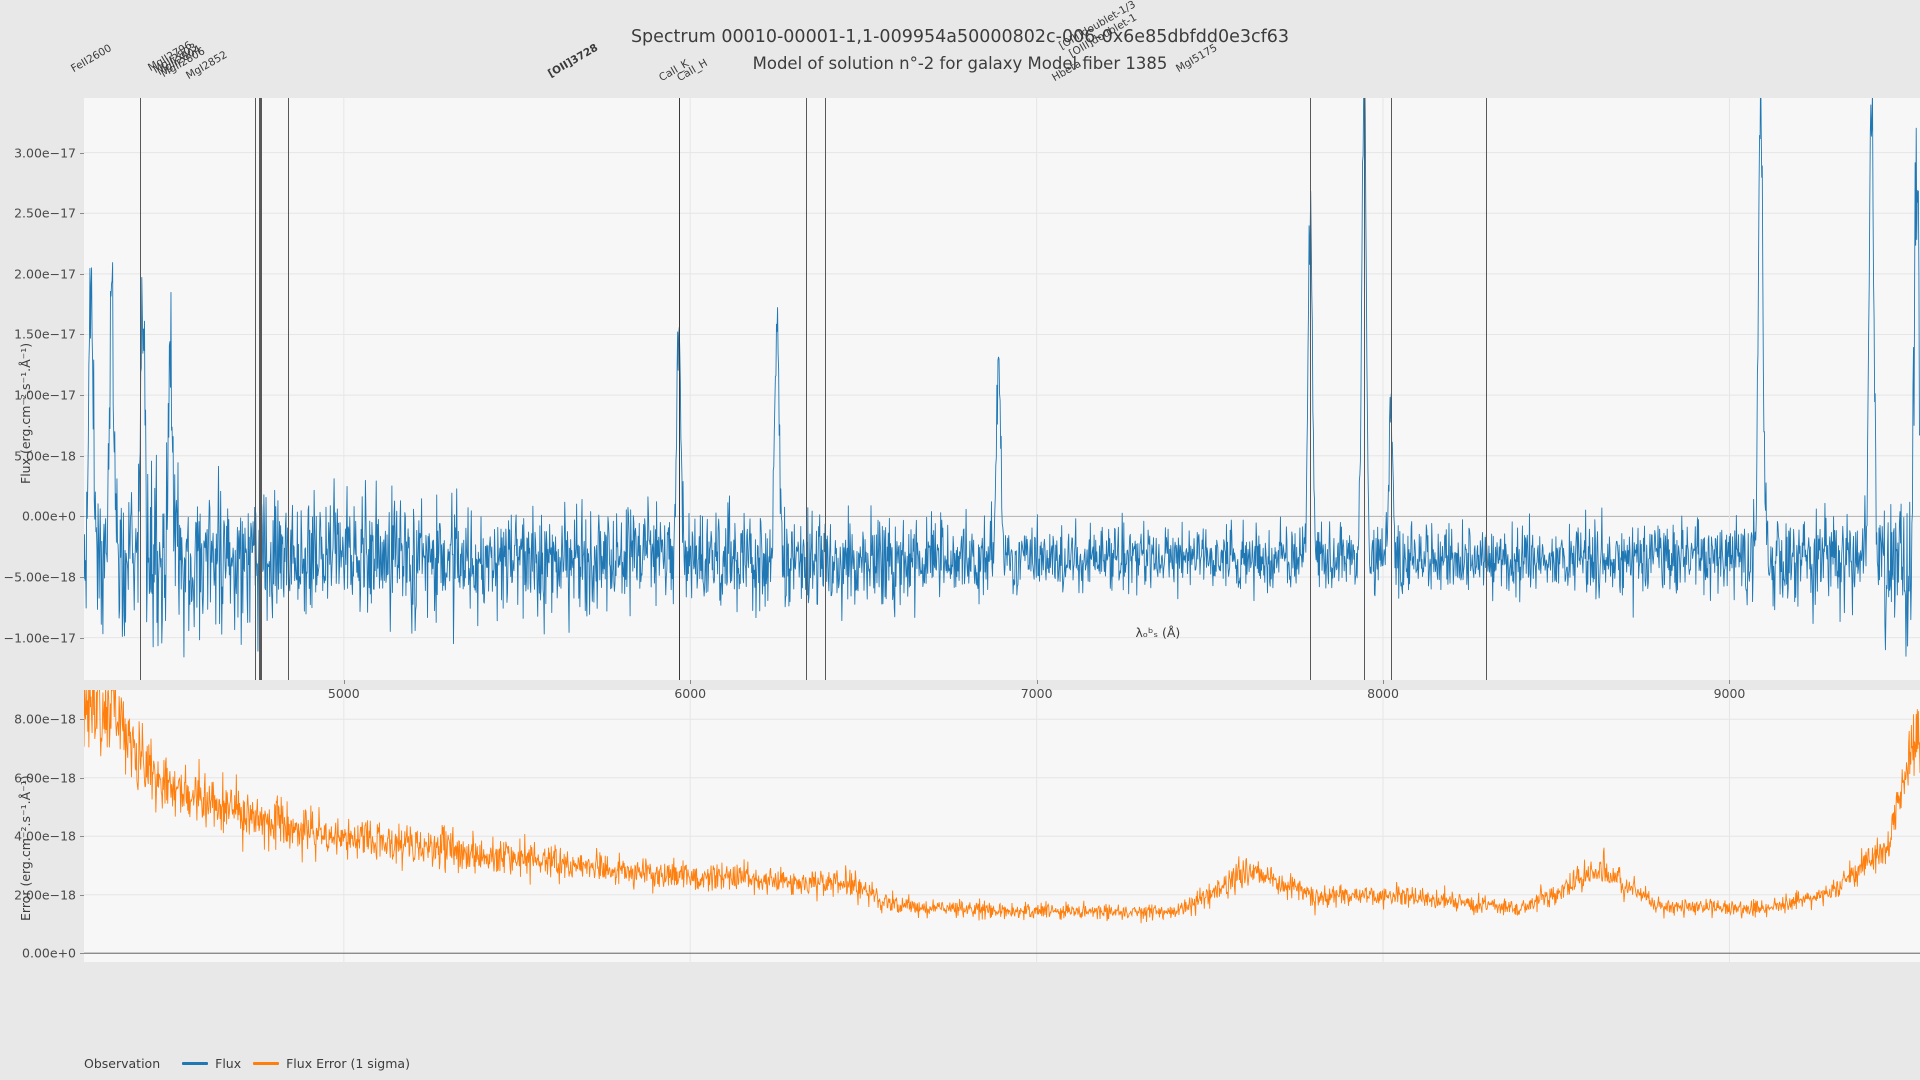 The width and height of the screenshot is (1920, 1080). Describe the element at coordinates (1036, 693) in the screenshot. I see `flux-x-tick-label: 7000` at that location.